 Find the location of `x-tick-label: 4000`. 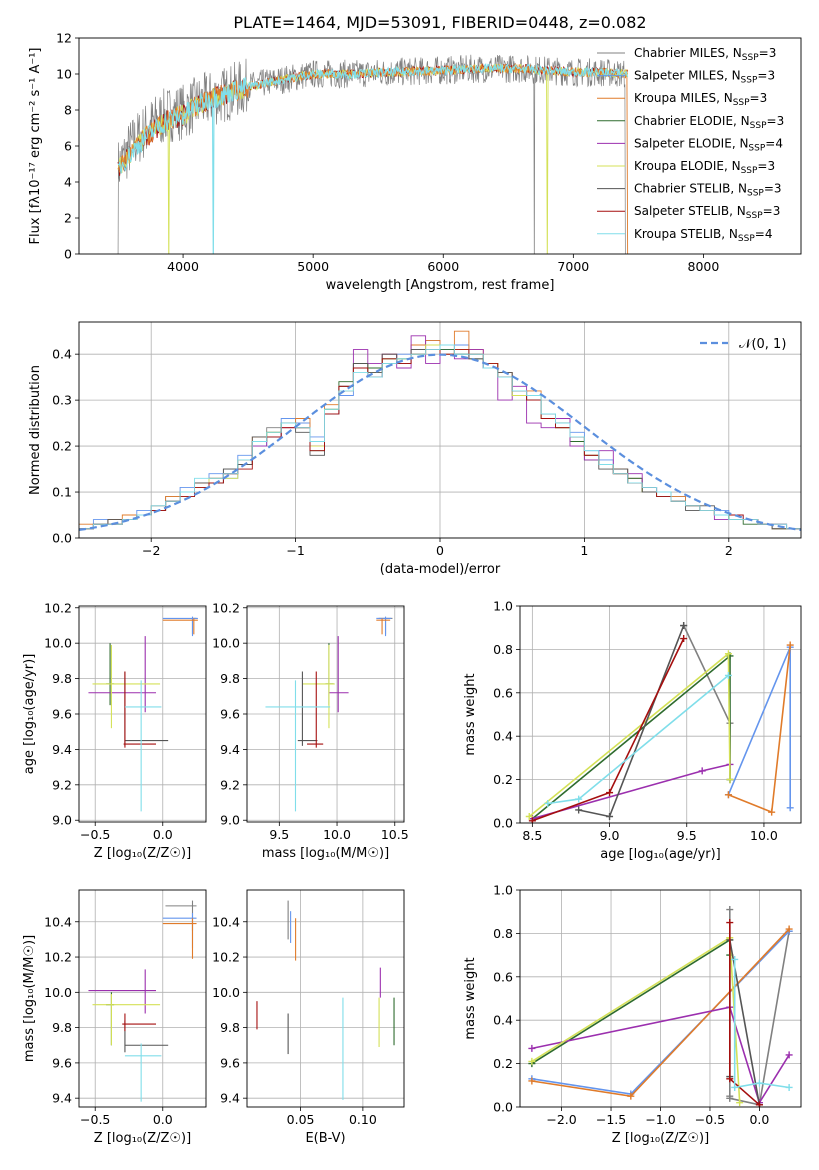

x-tick-label: 4000 is located at coordinates (183, 266).